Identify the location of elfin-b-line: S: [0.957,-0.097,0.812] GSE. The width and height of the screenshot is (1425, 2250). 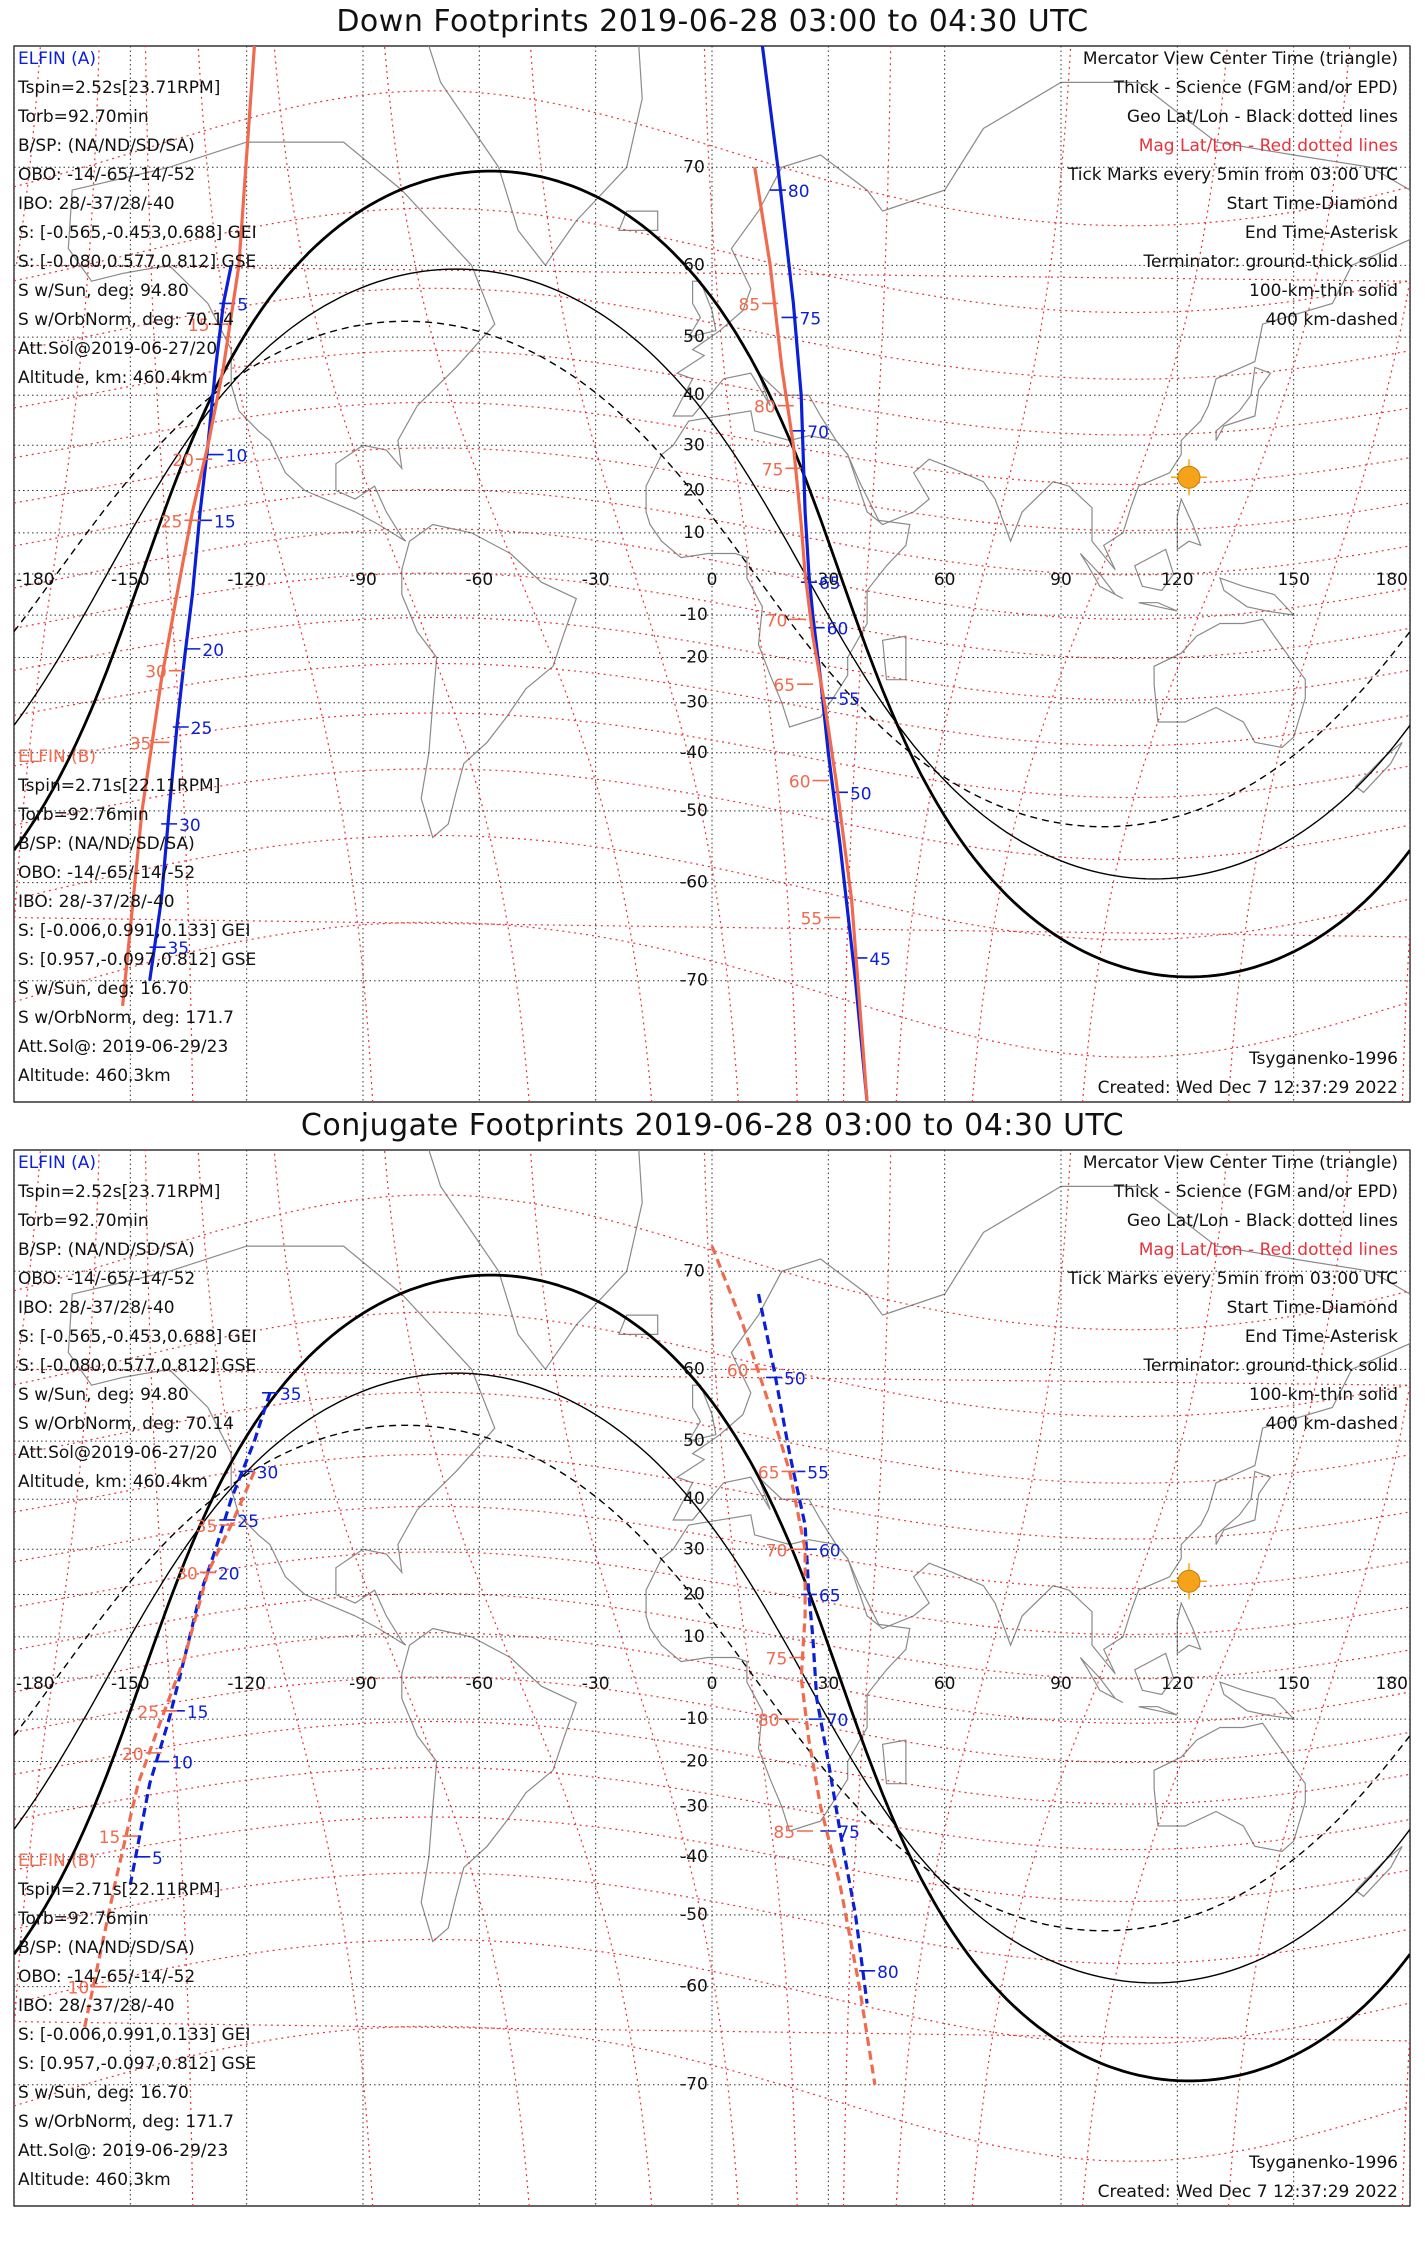
(137, 2064).